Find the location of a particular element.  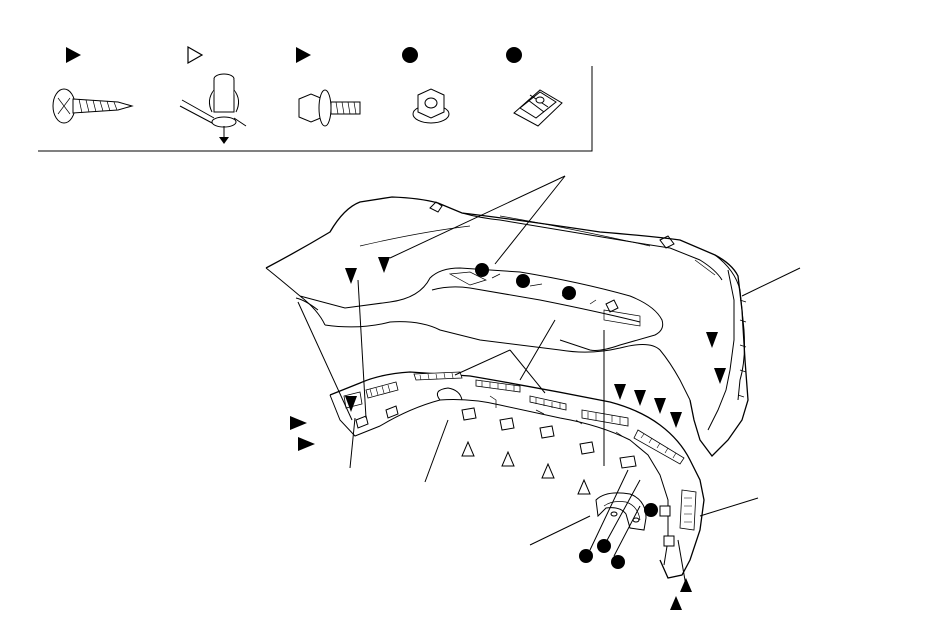

side-bracket is located at coordinates (621, 511).